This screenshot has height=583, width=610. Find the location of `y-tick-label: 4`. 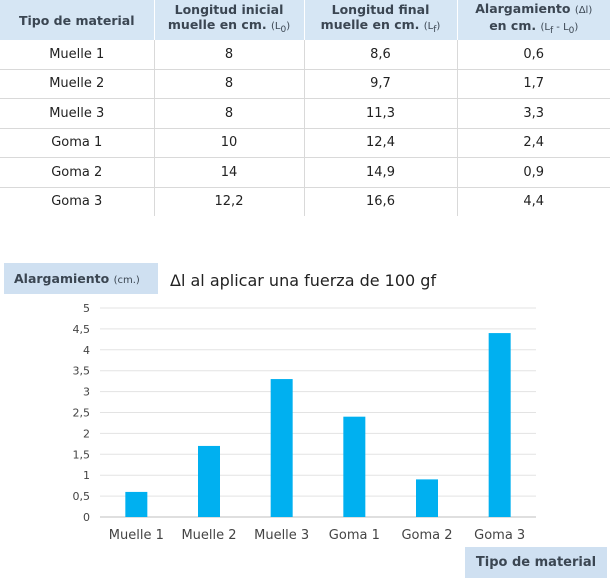

y-tick-label: 4 is located at coordinates (86, 350).